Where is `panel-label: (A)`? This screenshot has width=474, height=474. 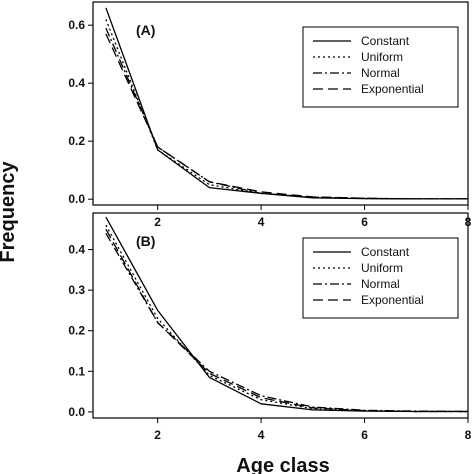 panel-label: (A) is located at coordinates (145, 30).